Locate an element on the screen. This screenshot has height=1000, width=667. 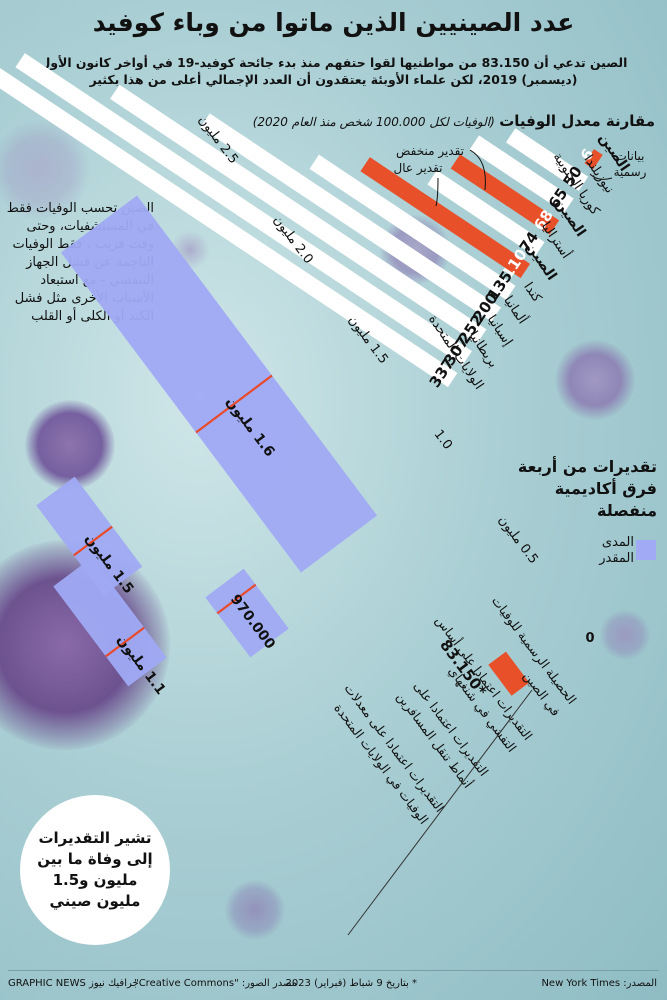
annotation-official-line: بيانات is located at coordinates (630, 156).